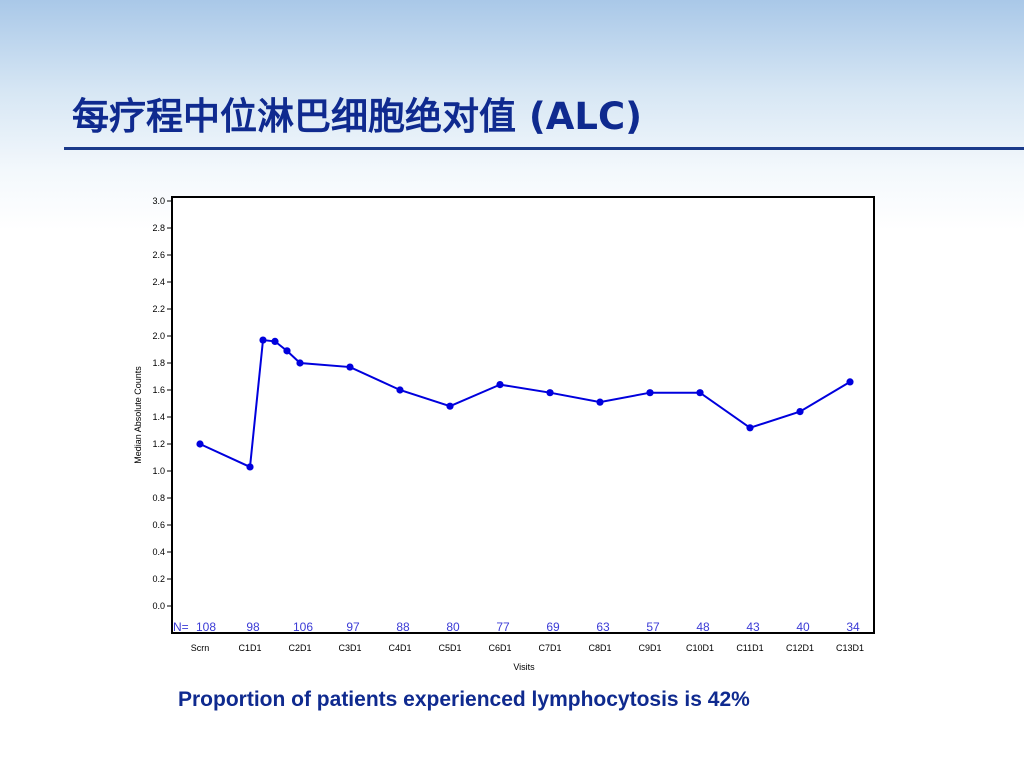 This screenshot has width=1024, height=768. What do you see at coordinates (649, 648) in the screenshot?
I see `x-tick-label: C9D1` at bounding box center [649, 648].